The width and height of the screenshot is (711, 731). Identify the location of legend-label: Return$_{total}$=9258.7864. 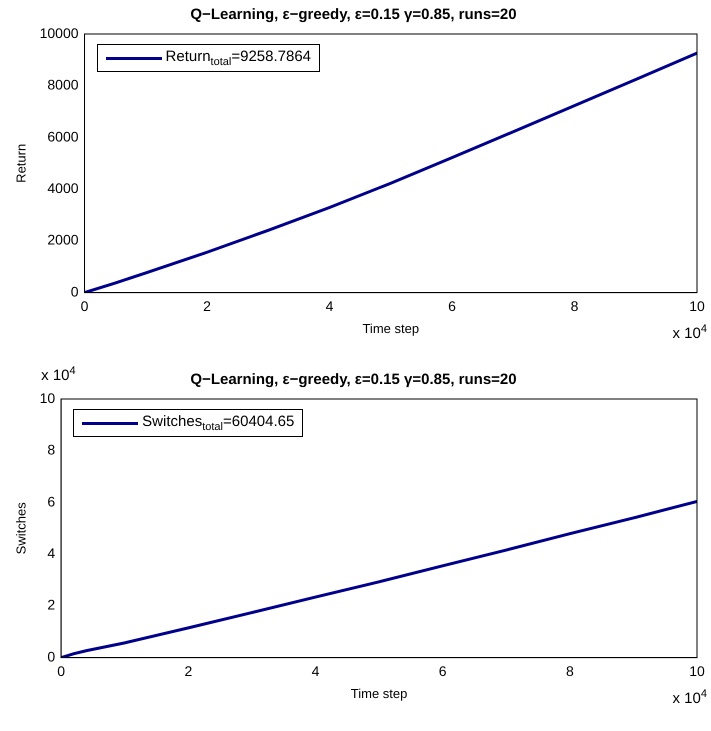
(239, 58).